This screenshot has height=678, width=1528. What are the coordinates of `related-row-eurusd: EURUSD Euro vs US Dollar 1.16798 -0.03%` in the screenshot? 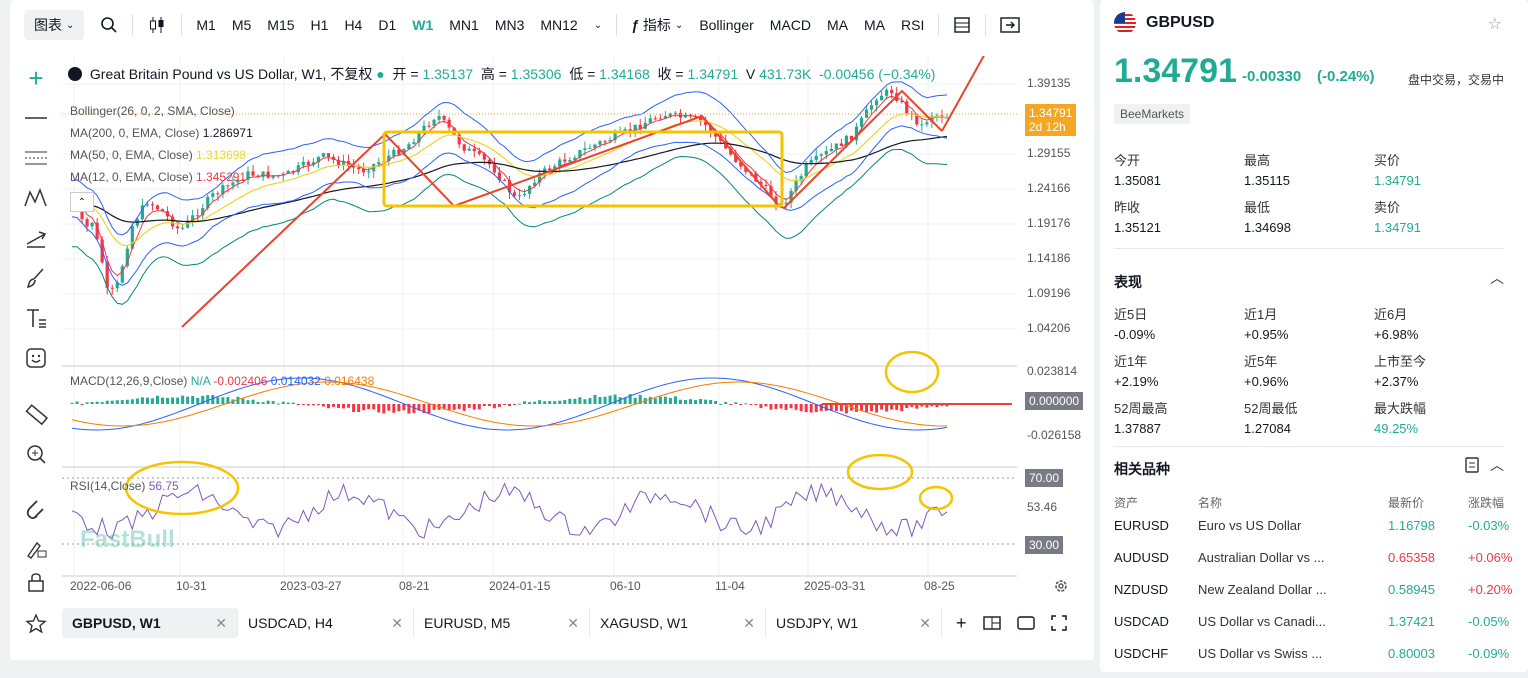 It's located at (1311, 534).